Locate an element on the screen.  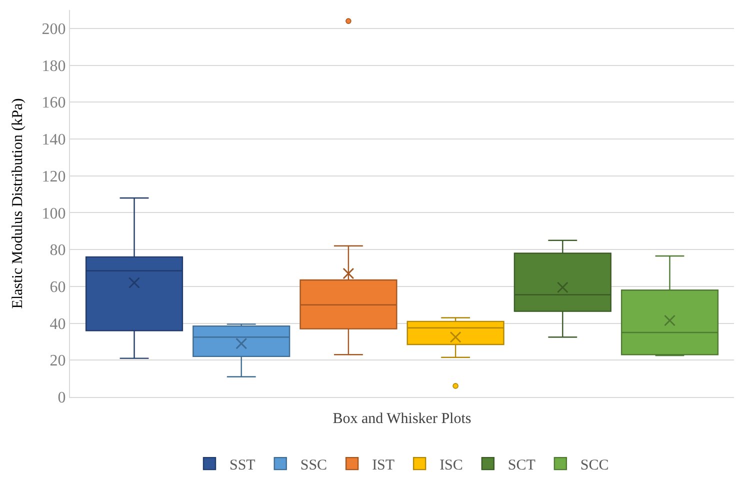
legend-label: SCC is located at coordinates (594, 465).